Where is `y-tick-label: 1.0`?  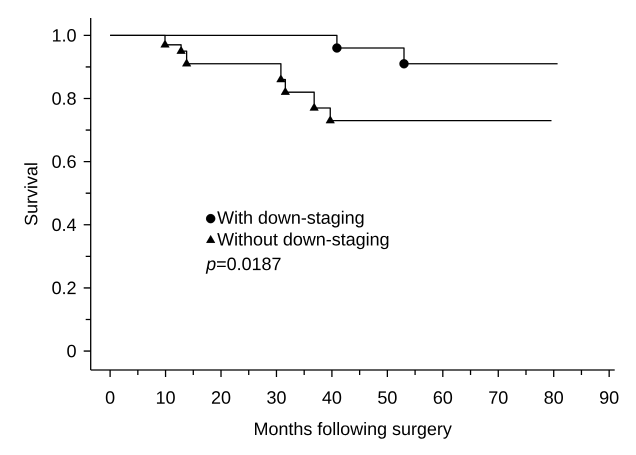
y-tick-label: 1.0 is located at coordinates (64, 35).